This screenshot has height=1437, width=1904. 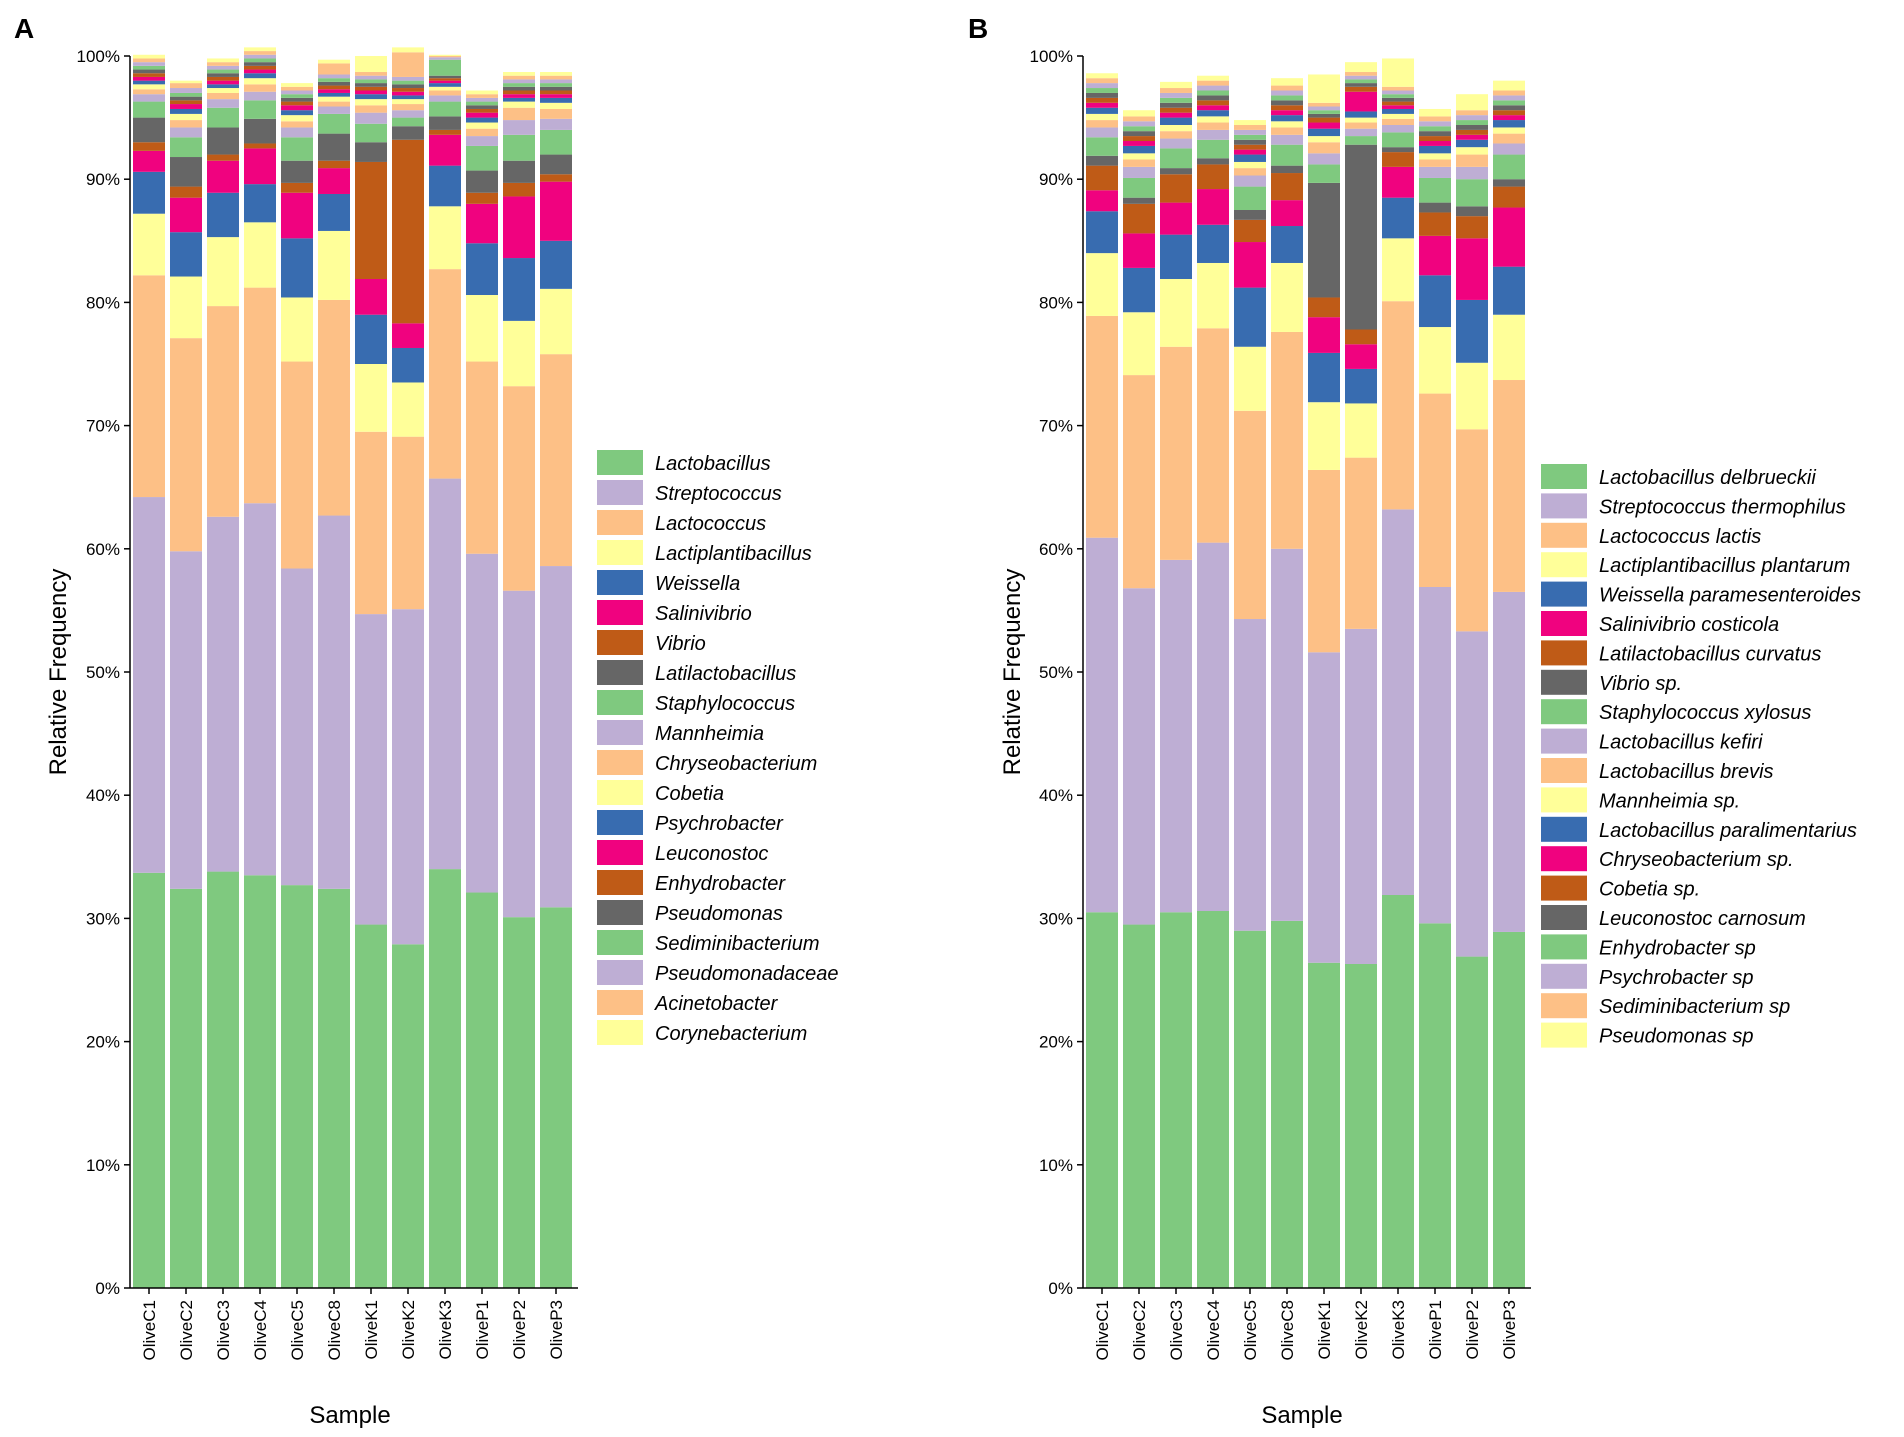 I want to click on panel-a-bar-OliveK1-streptococcus, so click(x=371, y=769).